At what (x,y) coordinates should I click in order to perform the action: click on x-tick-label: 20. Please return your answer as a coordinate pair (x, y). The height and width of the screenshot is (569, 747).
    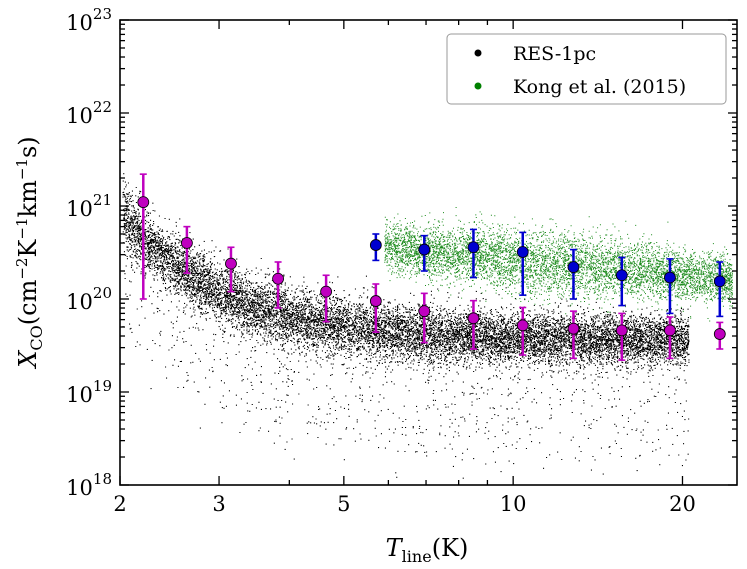
    Looking at the image, I should click on (682, 504).